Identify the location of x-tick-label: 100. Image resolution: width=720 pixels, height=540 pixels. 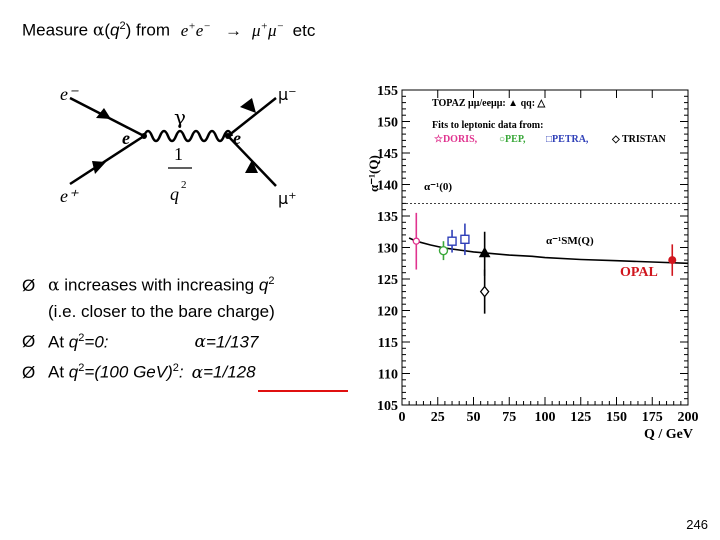
(545, 417).